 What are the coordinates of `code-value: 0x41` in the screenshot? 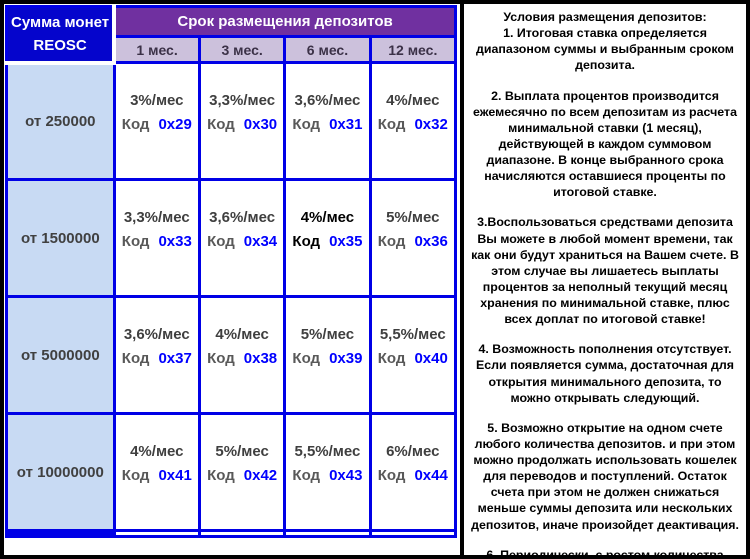 It's located at (175, 475).